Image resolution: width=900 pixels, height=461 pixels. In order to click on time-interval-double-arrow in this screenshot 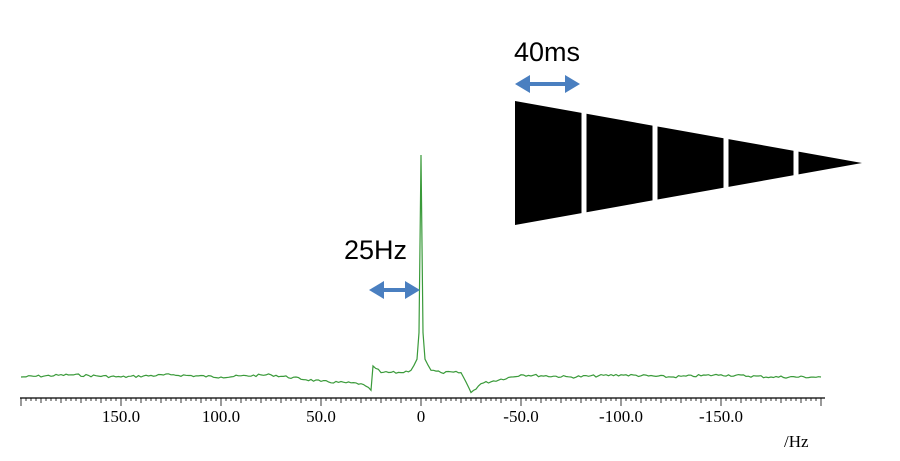, I will do `click(547, 84)`.